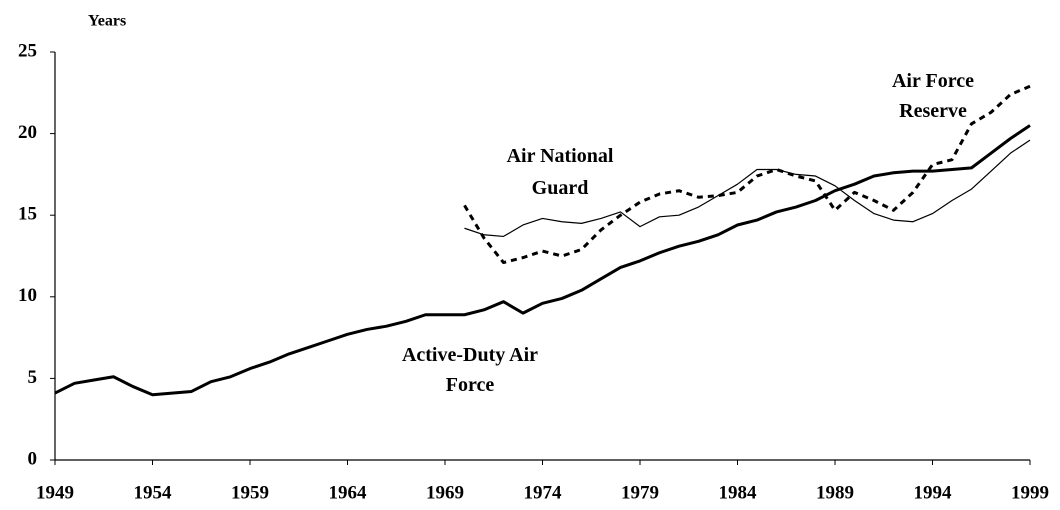  What do you see at coordinates (55, 492) in the screenshot?
I see `x-tick-label: 1949` at bounding box center [55, 492].